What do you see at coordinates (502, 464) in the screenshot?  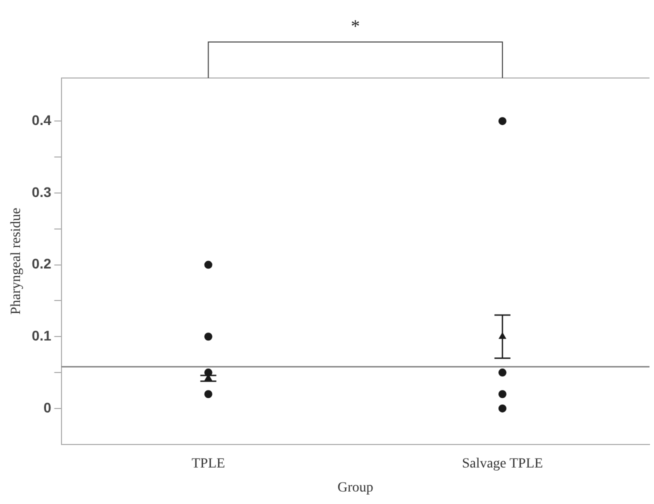 I see `x-tick-label: Salvage TPLE` at bounding box center [502, 464].